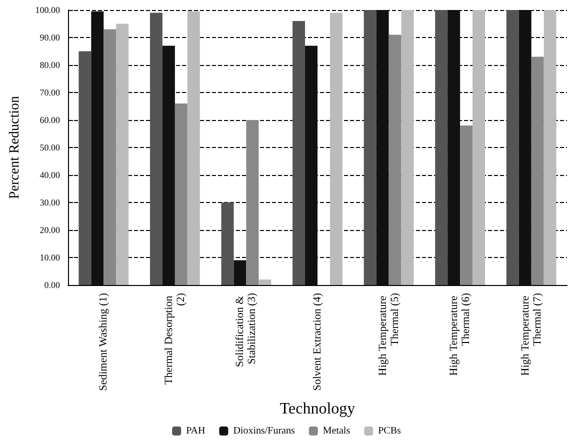  Describe the element at coordinates (460, 334) in the screenshot. I see `x-tick-label: High Temperature Thermal (6)` at that location.